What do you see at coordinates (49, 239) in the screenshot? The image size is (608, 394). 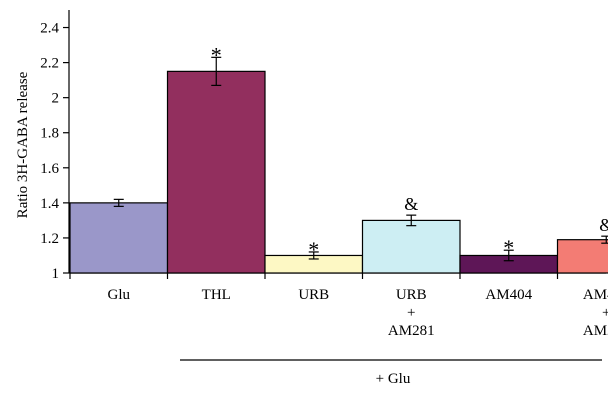 I see `y-tick-label: 1.2` at bounding box center [49, 239].